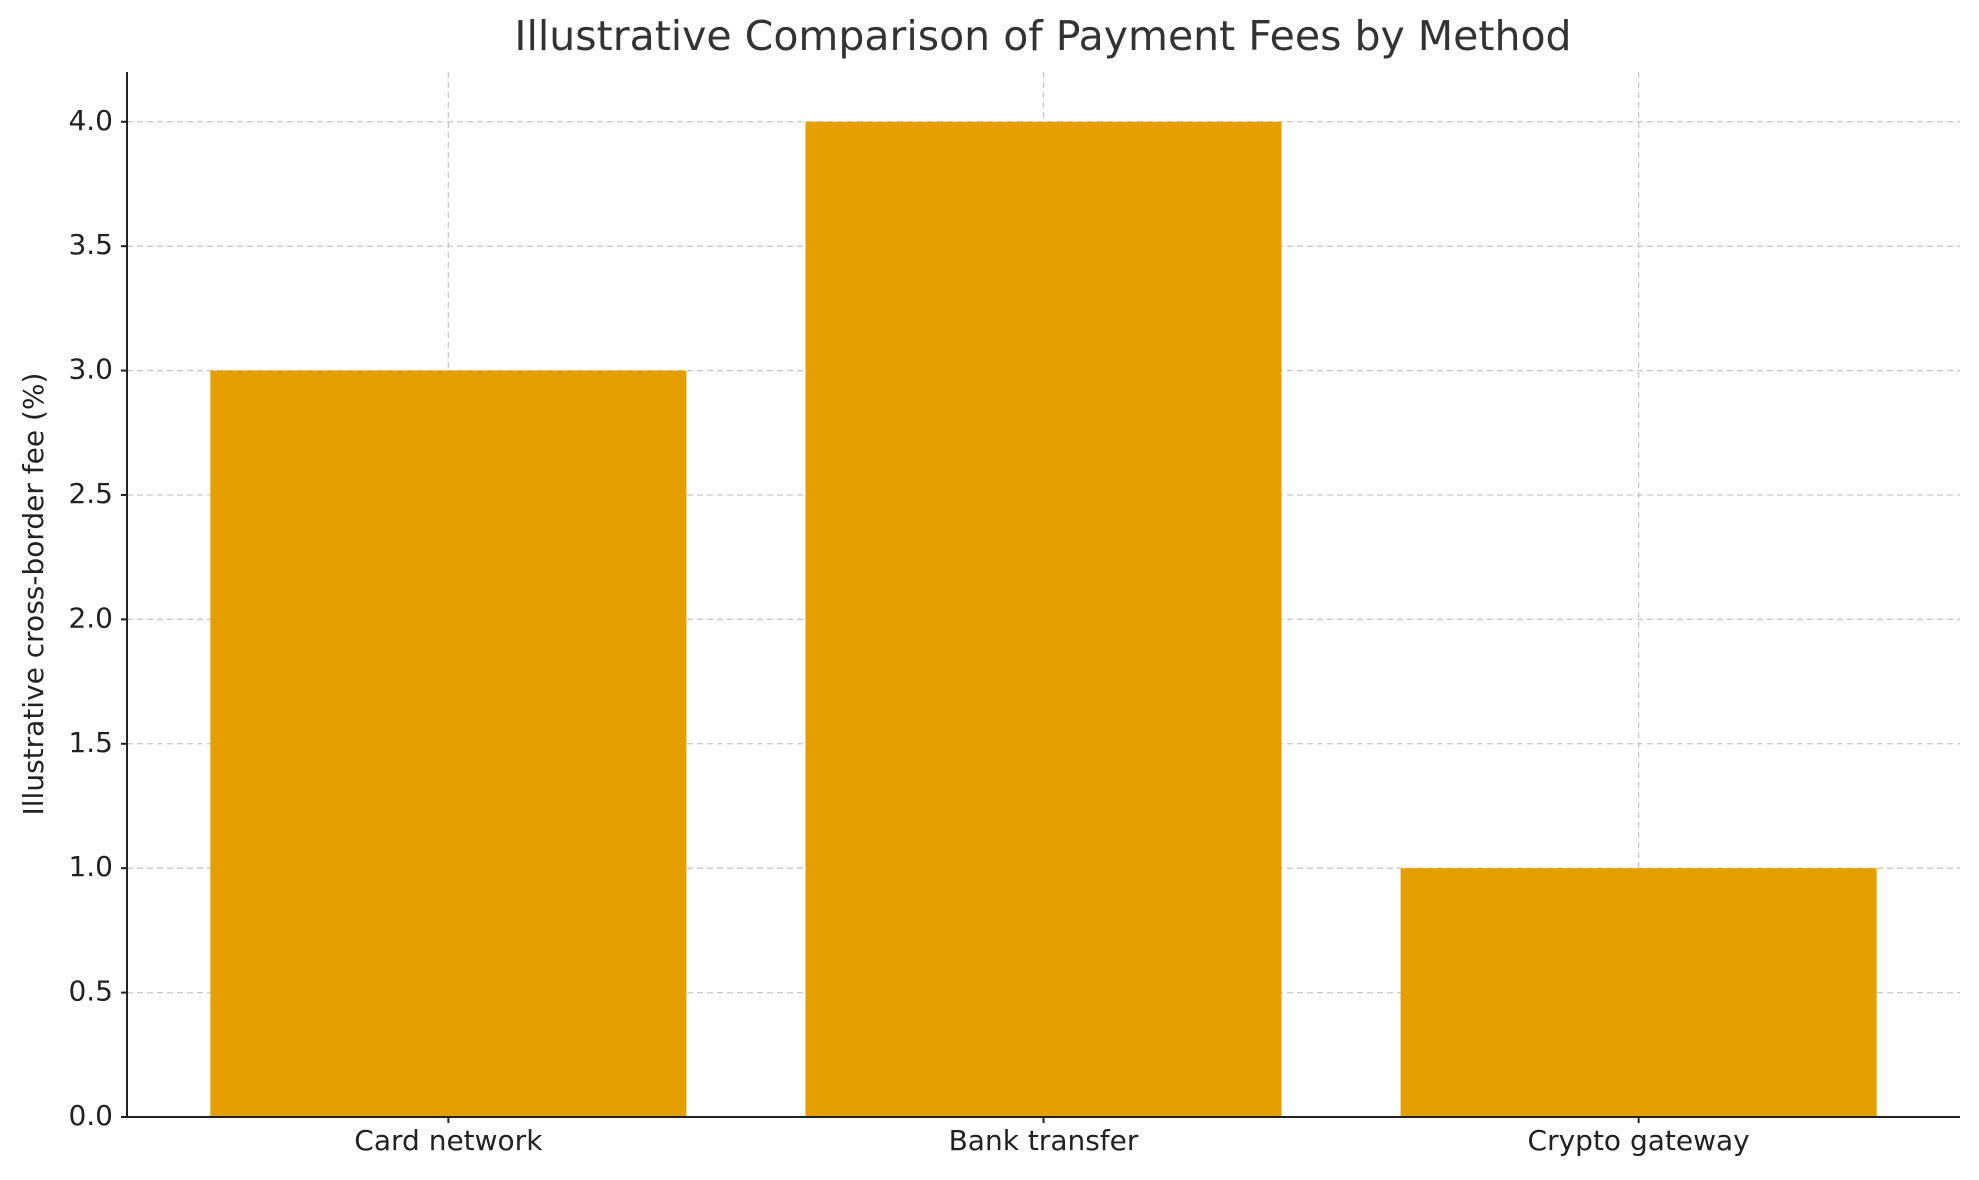 This screenshot has width=1979, height=1180. What do you see at coordinates (448, 1140) in the screenshot?
I see `x-tick-label: Card network` at bounding box center [448, 1140].